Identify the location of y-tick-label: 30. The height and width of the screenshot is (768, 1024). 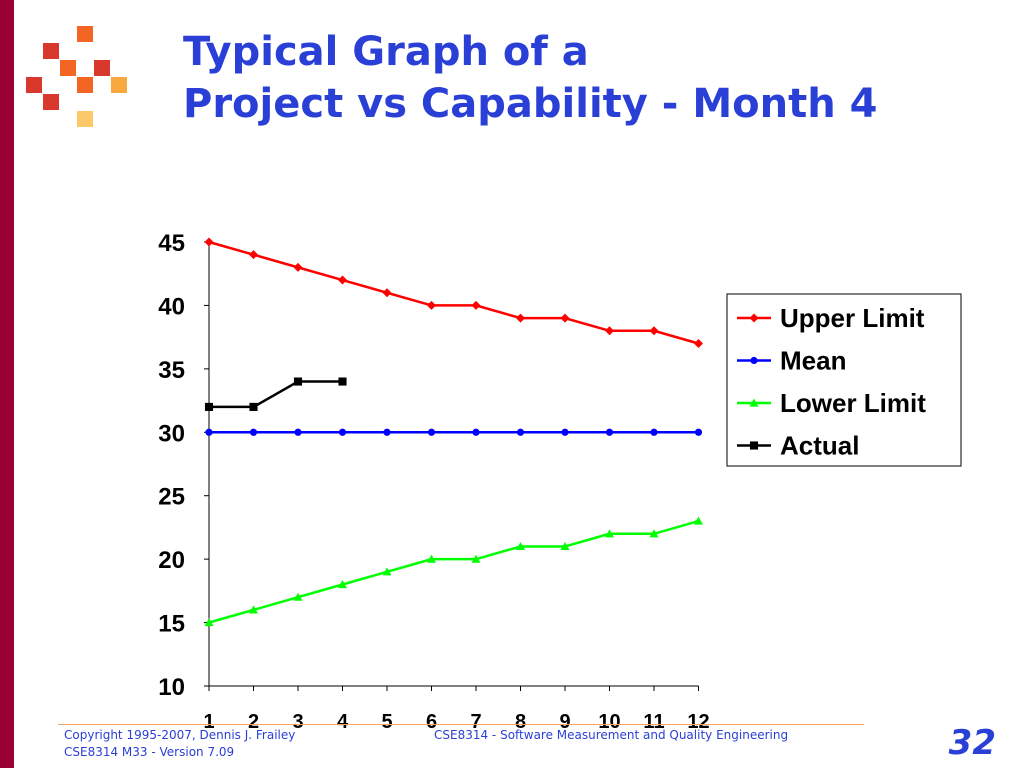
(171, 433).